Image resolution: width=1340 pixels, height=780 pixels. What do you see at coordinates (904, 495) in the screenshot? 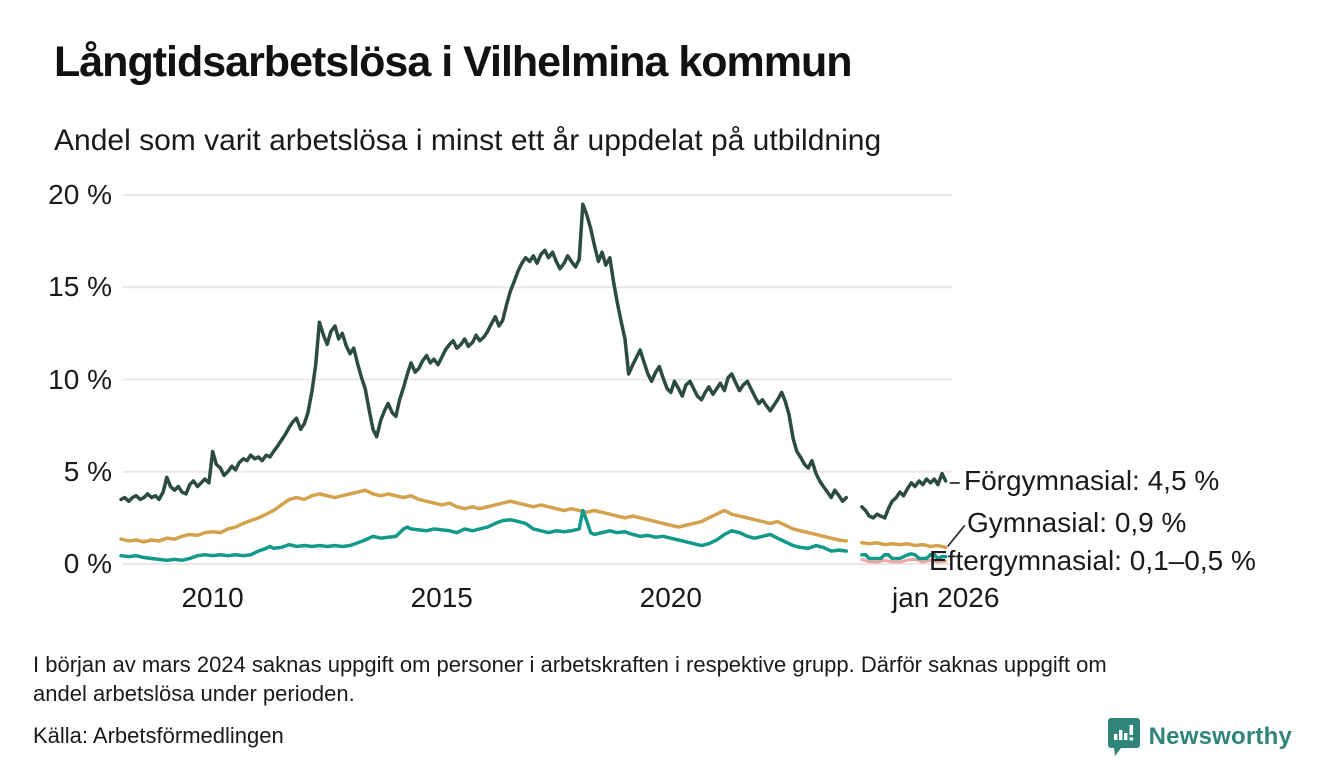
I see `series-line-forgymnasial-seg2` at bounding box center [904, 495].